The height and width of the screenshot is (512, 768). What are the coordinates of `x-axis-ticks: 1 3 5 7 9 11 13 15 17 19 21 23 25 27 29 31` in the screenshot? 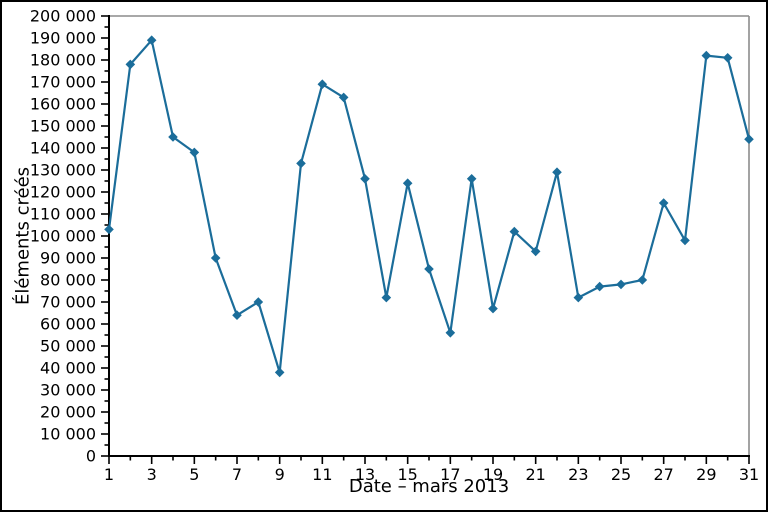 It's located at (431, 470).